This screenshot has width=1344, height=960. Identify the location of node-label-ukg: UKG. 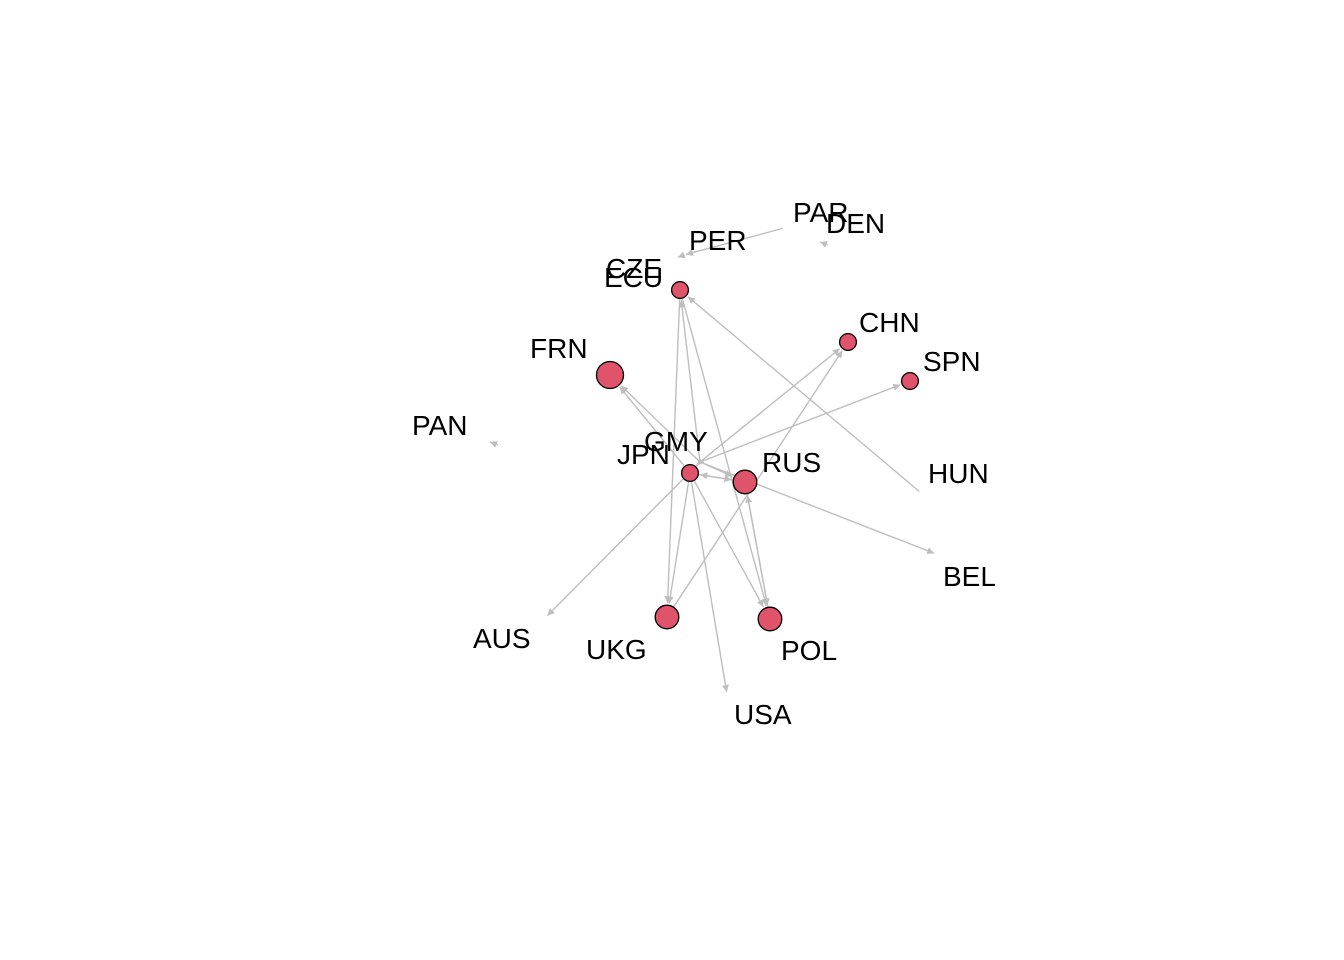
(616, 649).